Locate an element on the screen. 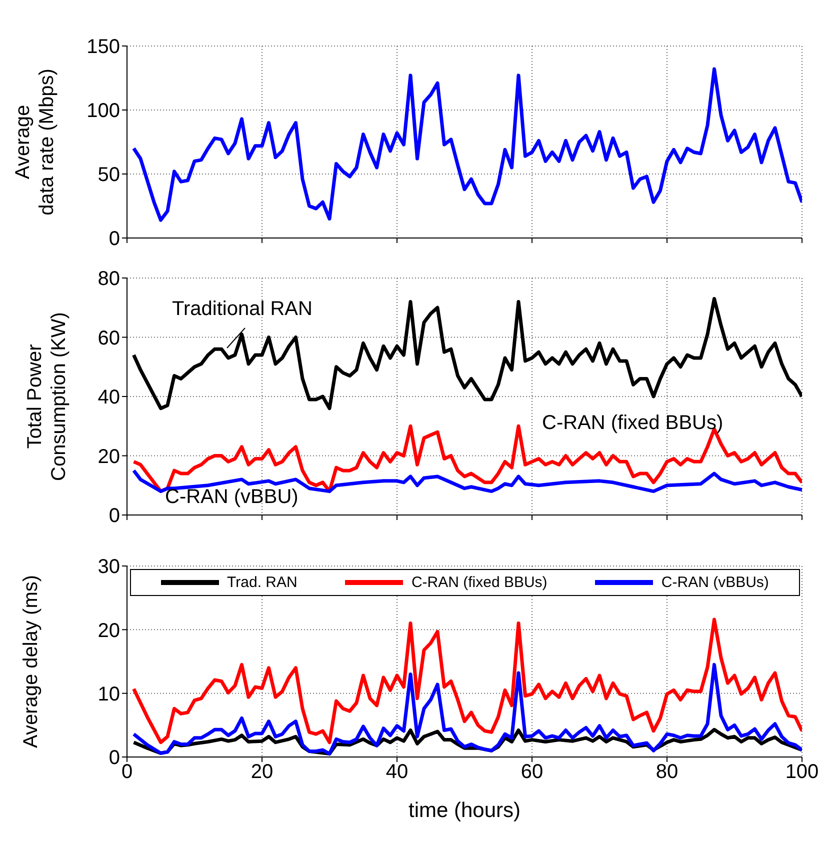 The height and width of the screenshot is (854, 832). y-tick-label: 30 is located at coordinates (109, 567).